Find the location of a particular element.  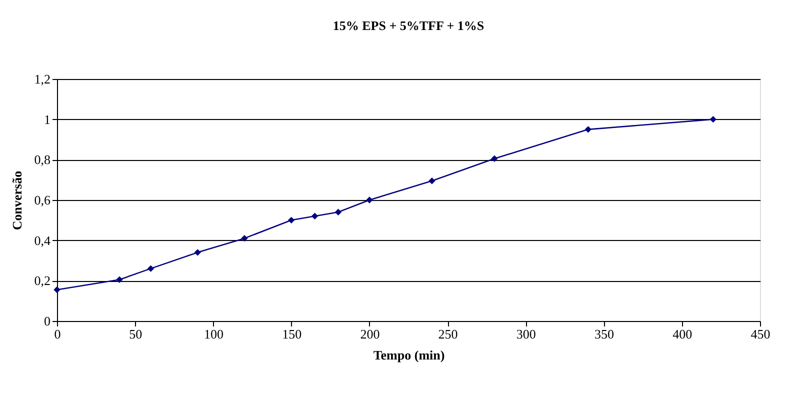

y-axis-title: Conversão is located at coordinates (16, 200).